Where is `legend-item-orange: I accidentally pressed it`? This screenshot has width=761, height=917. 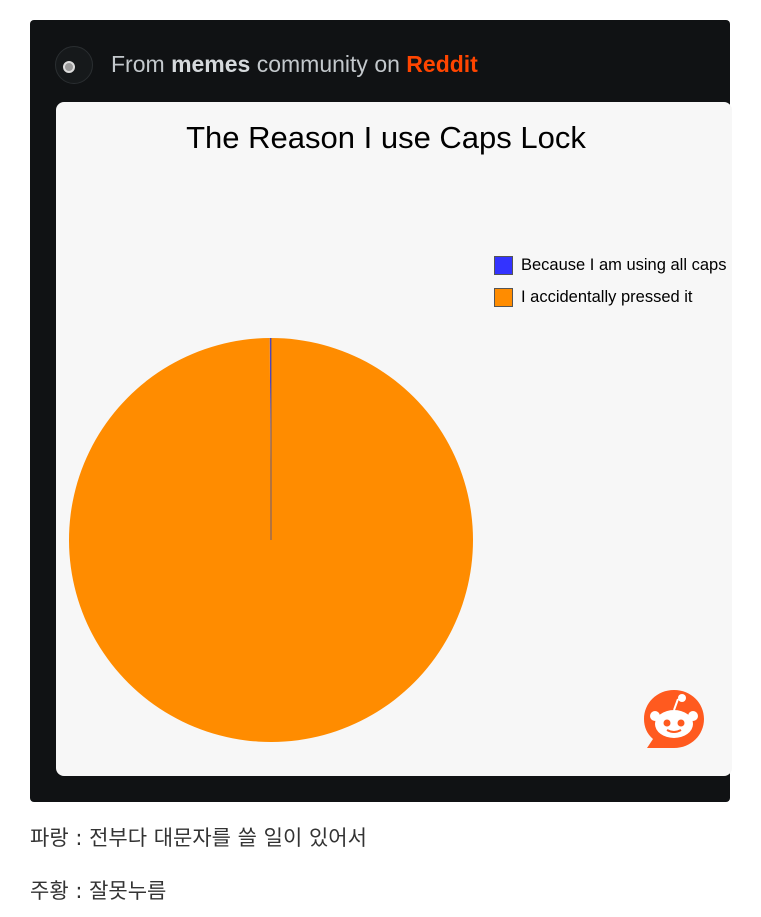
legend-item-orange: I accidentally pressed it is located at coordinates (614, 297).